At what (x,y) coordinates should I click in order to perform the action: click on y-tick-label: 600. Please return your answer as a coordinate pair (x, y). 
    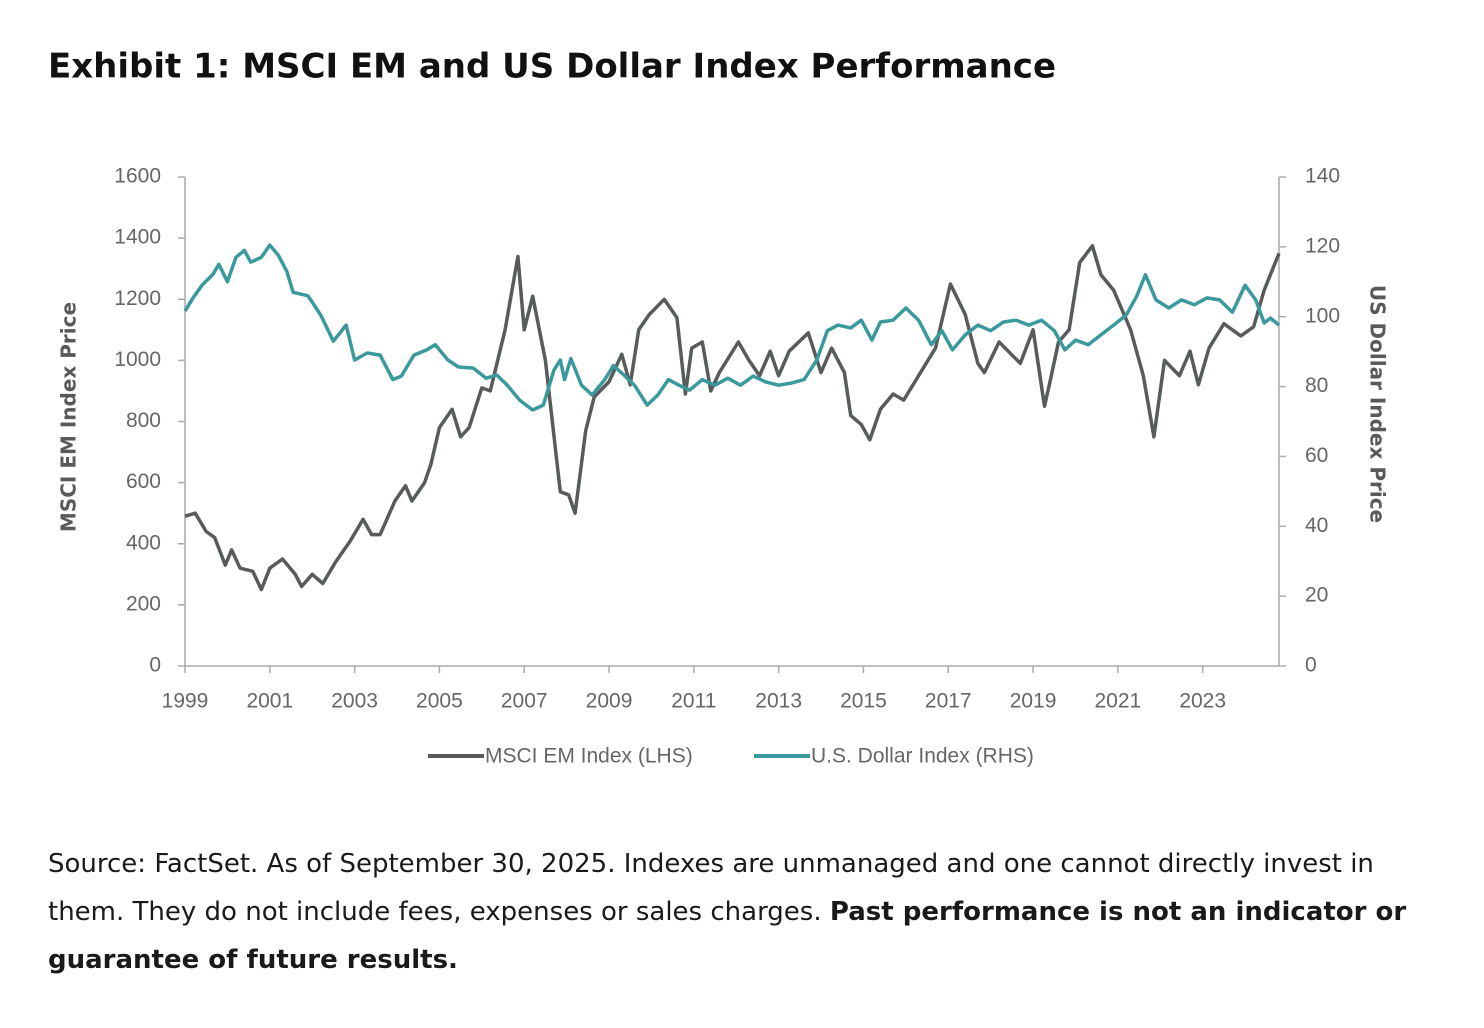
    Looking at the image, I should click on (143, 481).